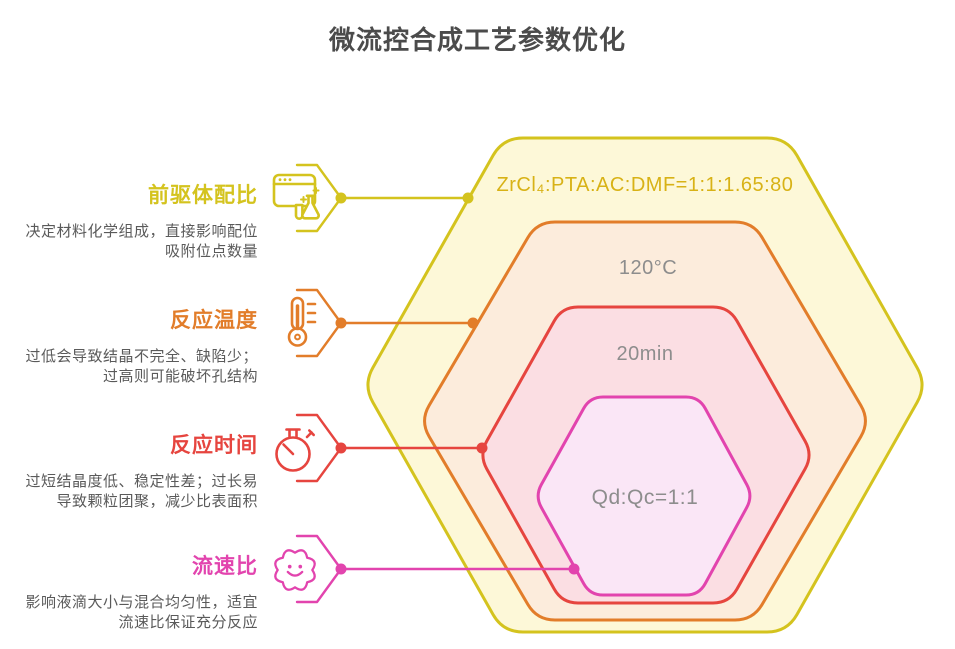 Image resolution: width=955 pixels, height=649 pixels. What do you see at coordinates (391, 448) in the screenshot?
I see `connector-reaction-time` at bounding box center [391, 448].